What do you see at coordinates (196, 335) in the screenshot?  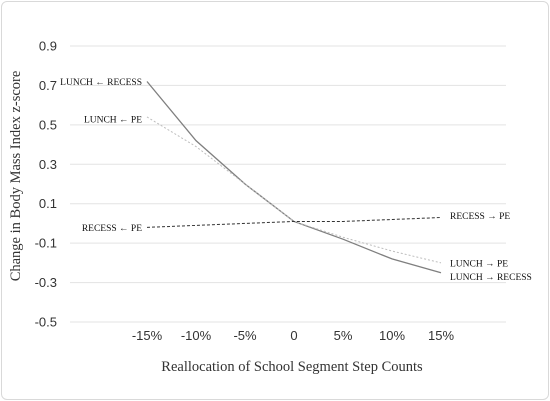 I see `x-tick-label: -10%` at bounding box center [196, 335].